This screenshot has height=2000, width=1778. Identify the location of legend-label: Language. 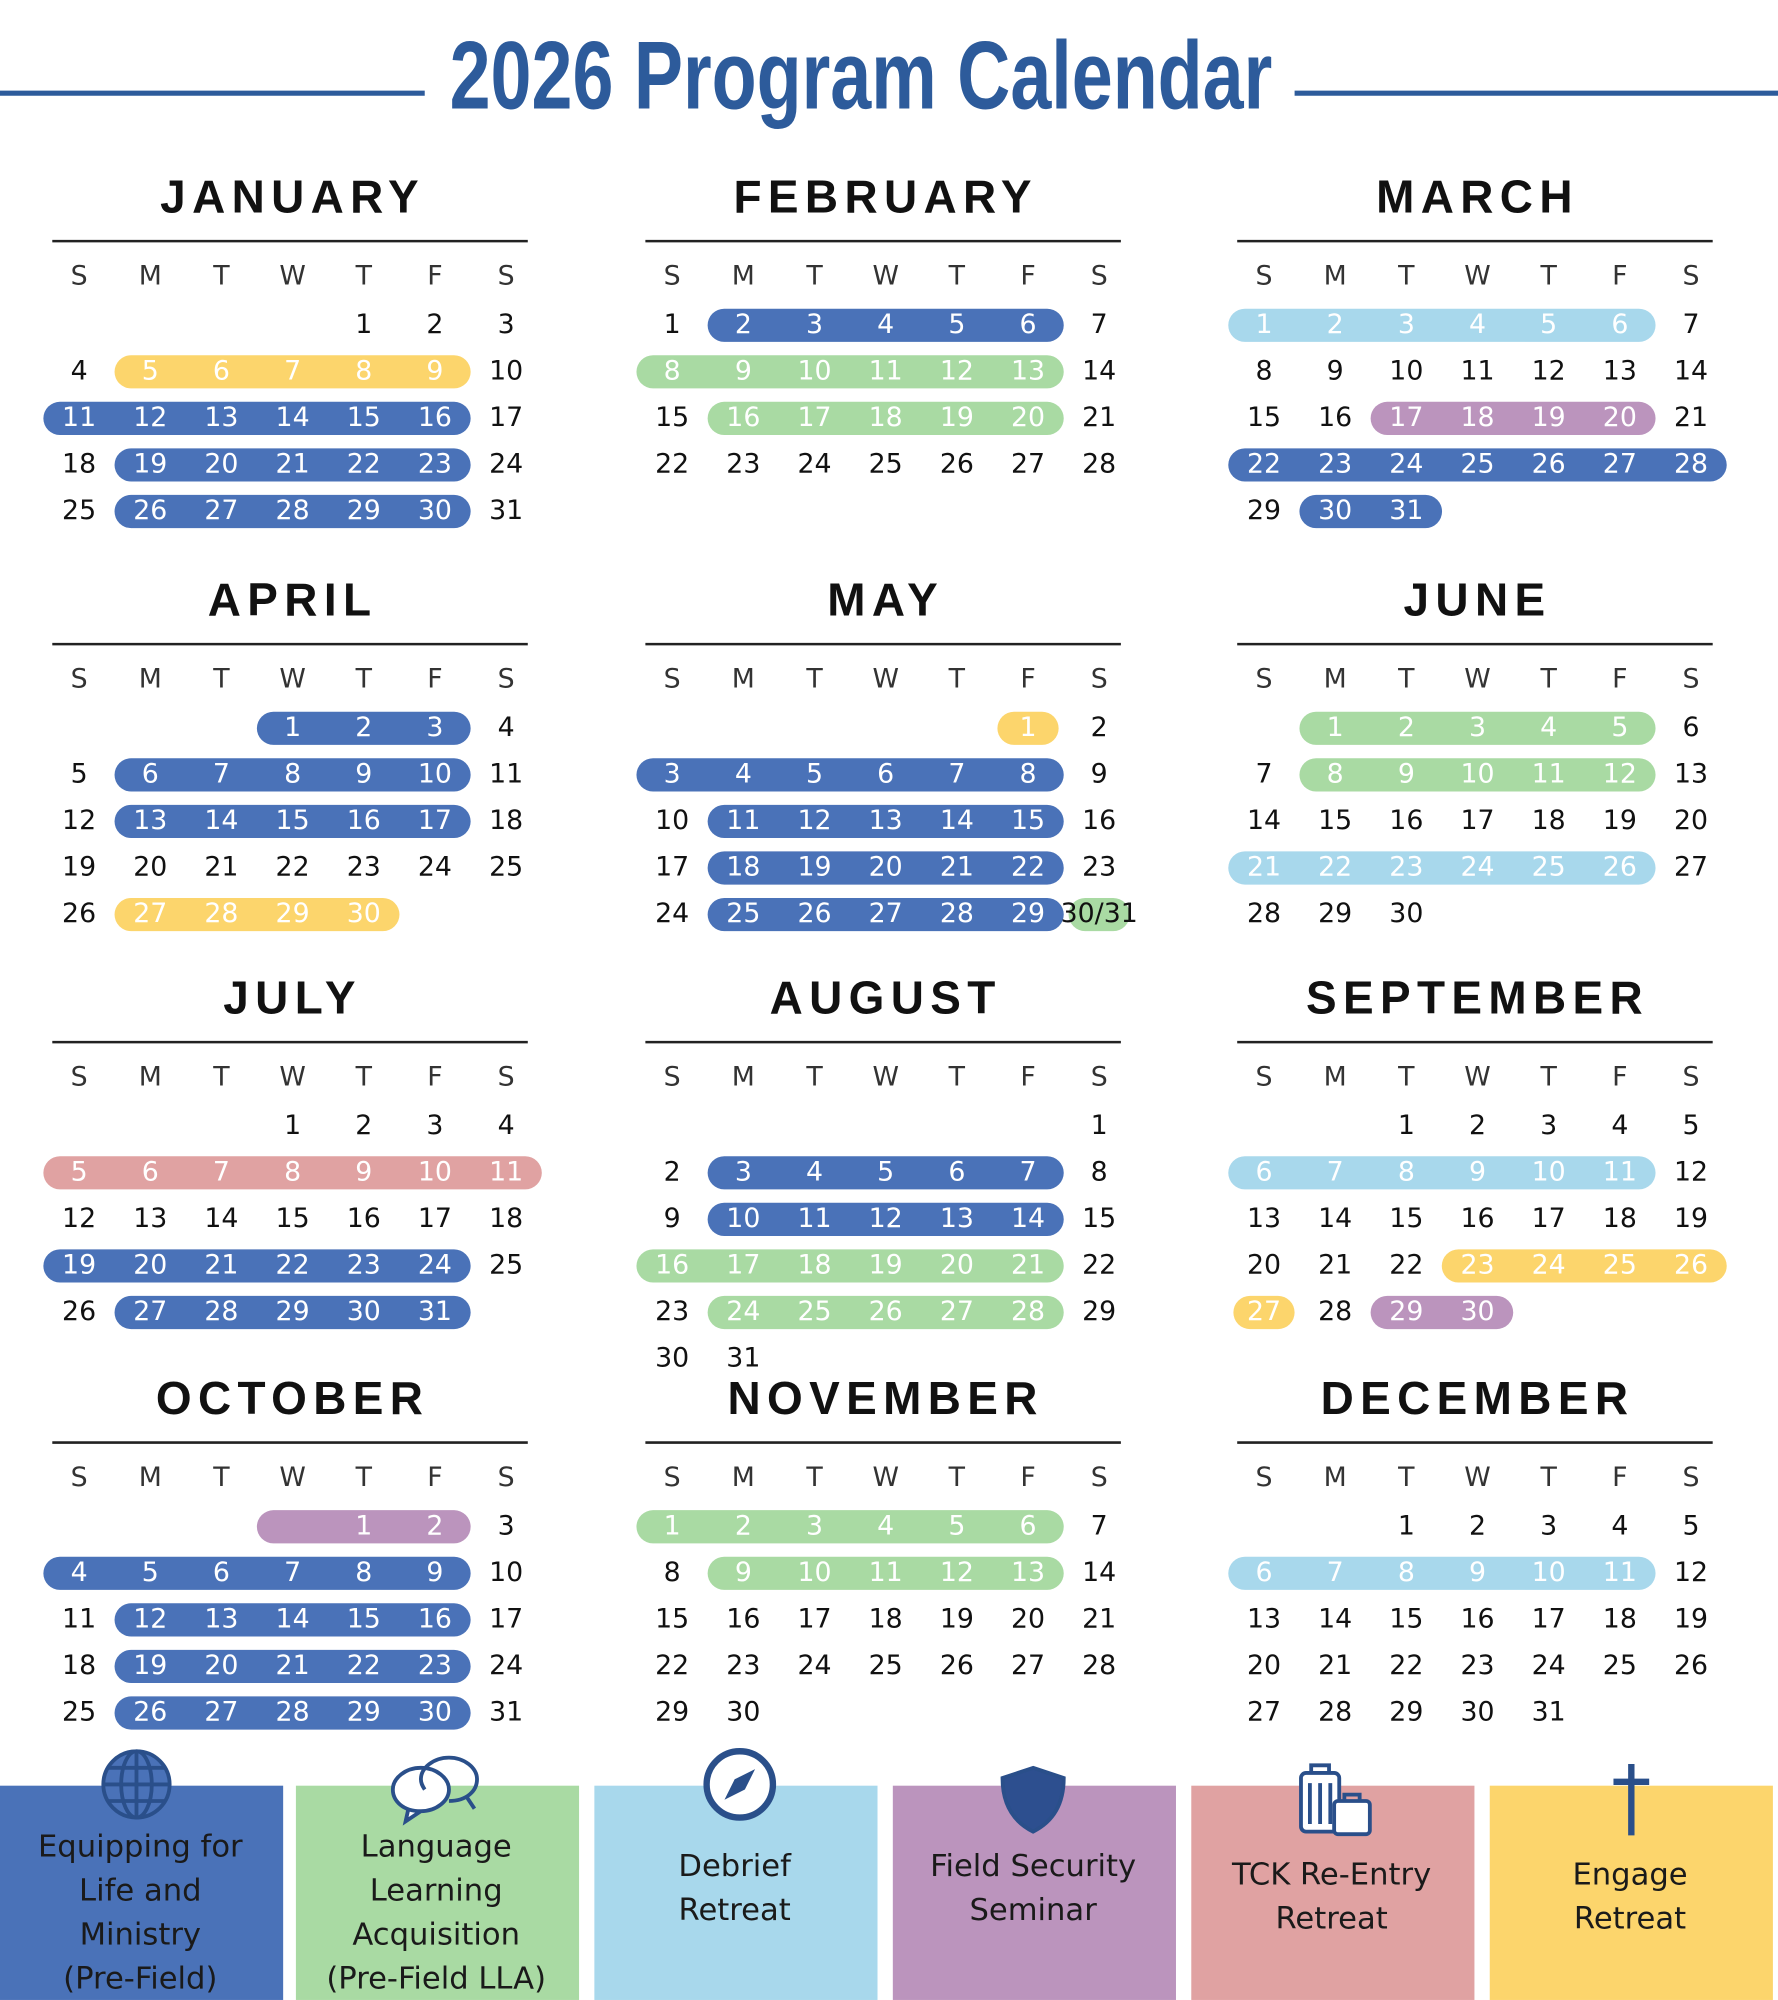
(436, 1847).